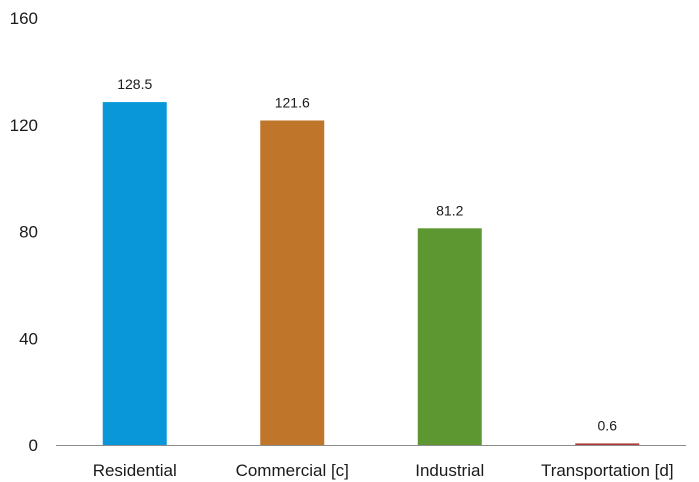 Image resolution: width=699 pixels, height=482 pixels. I want to click on y-tick-label: 160, so click(24, 18).